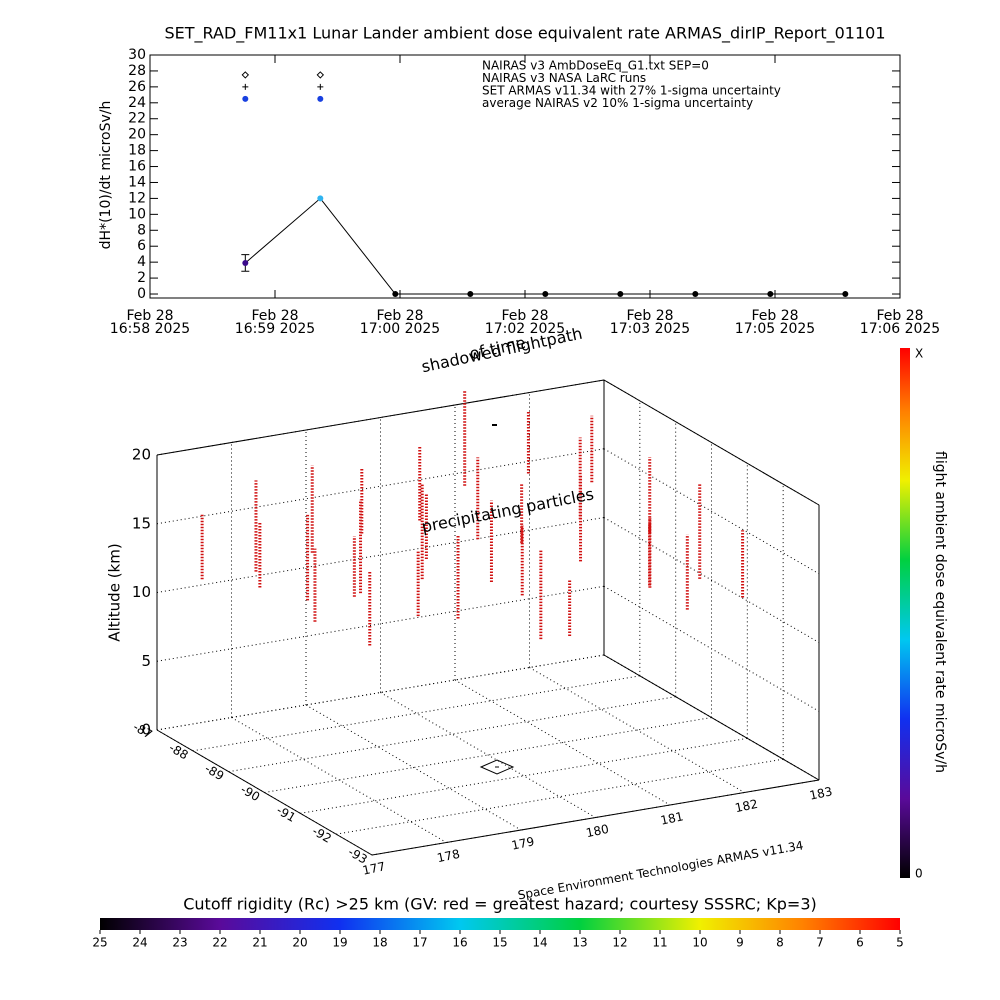 The height and width of the screenshot is (1000, 1000). Describe the element at coordinates (919, 874) in the screenshot. I see `colorbar-bottom-label: 0` at that location.